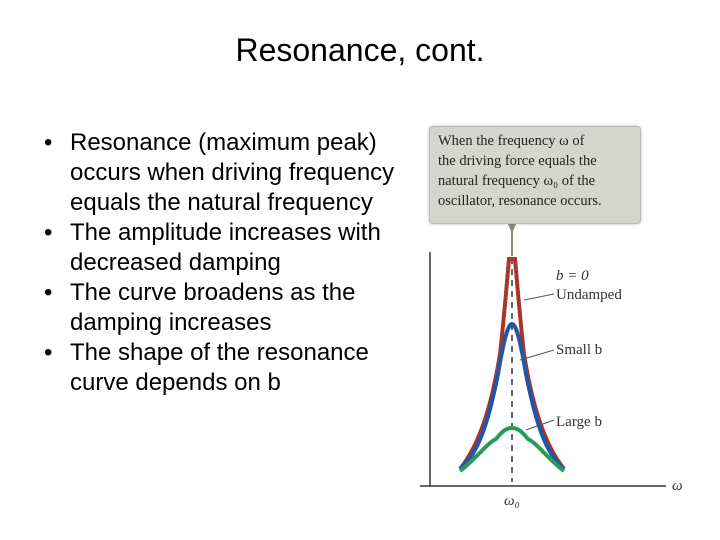 The image size is (720, 540). What do you see at coordinates (677, 486) in the screenshot?
I see `x-axis-label: ω` at bounding box center [677, 486].